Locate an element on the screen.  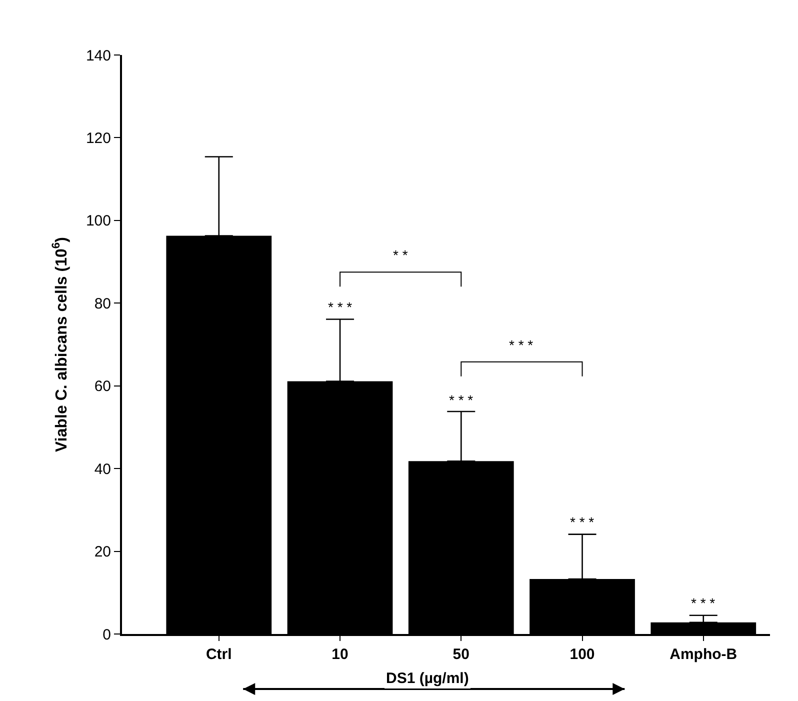
y-tick-label: 60 is located at coordinates (102, 387).